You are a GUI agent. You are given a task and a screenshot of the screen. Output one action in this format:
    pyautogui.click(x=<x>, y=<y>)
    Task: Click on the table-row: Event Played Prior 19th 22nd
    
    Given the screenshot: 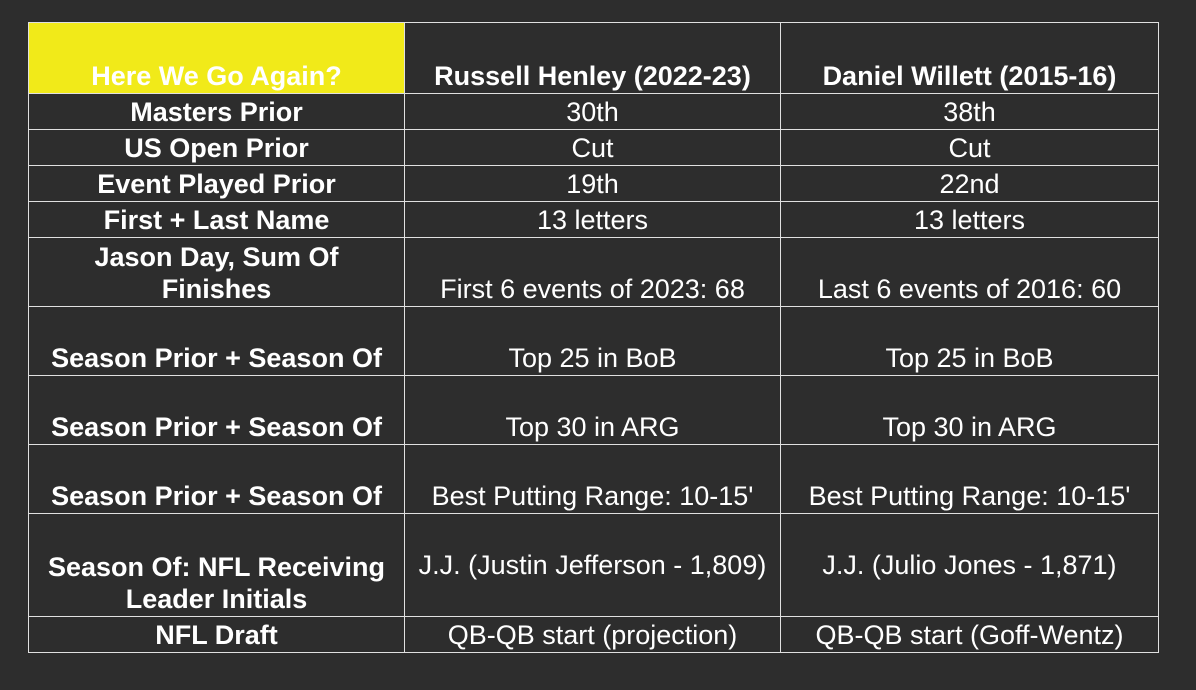 What is the action you would take?
    pyautogui.click(x=593, y=183)
    